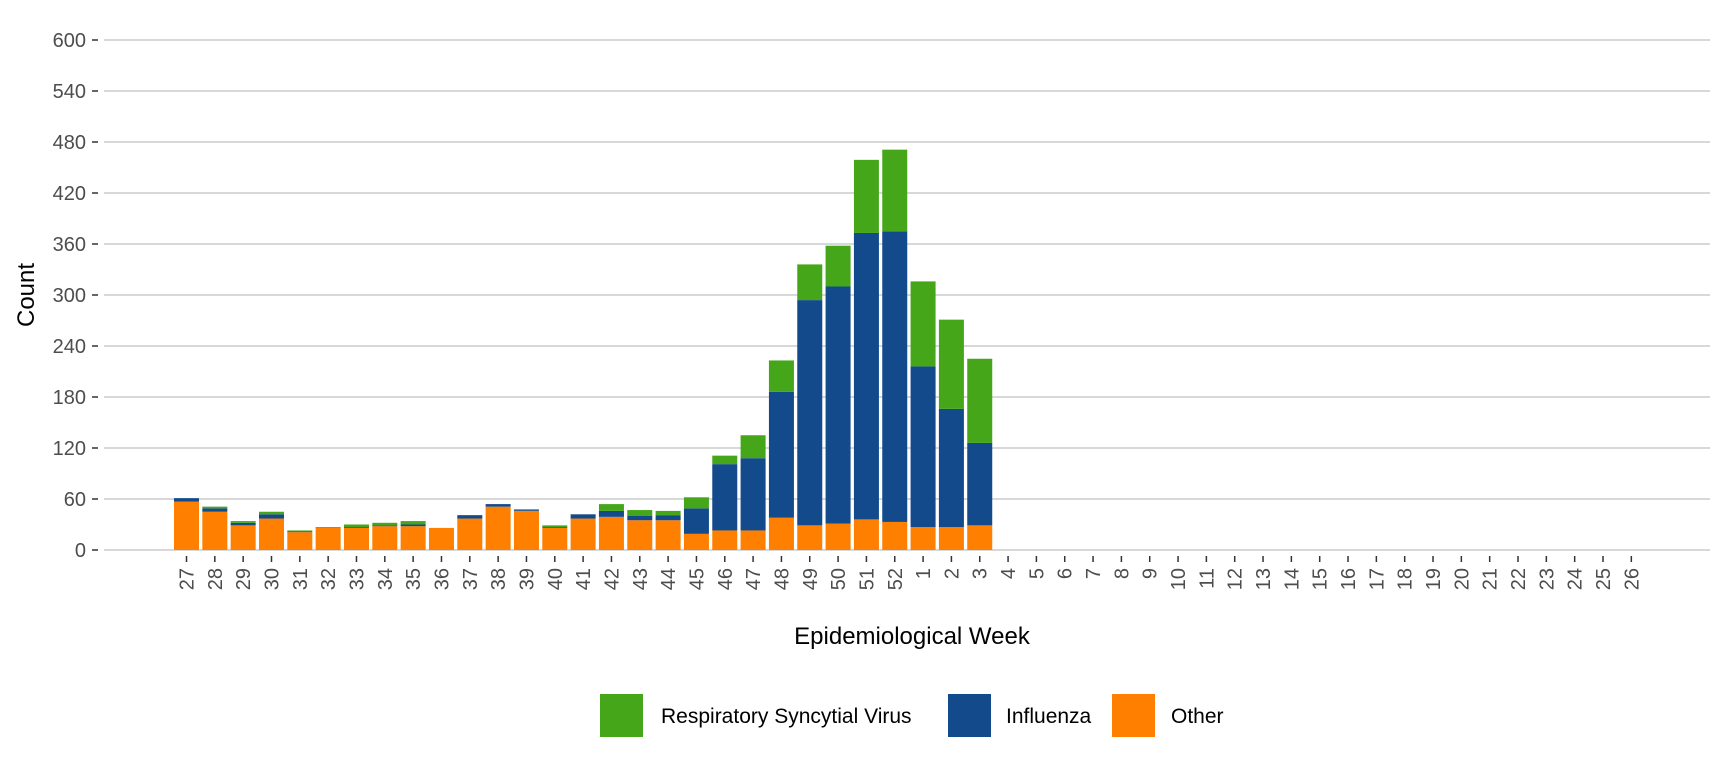  Describe the element at coordinates (1009, 573) in the screenshot. I see `x-tick-label: 4` at that location.